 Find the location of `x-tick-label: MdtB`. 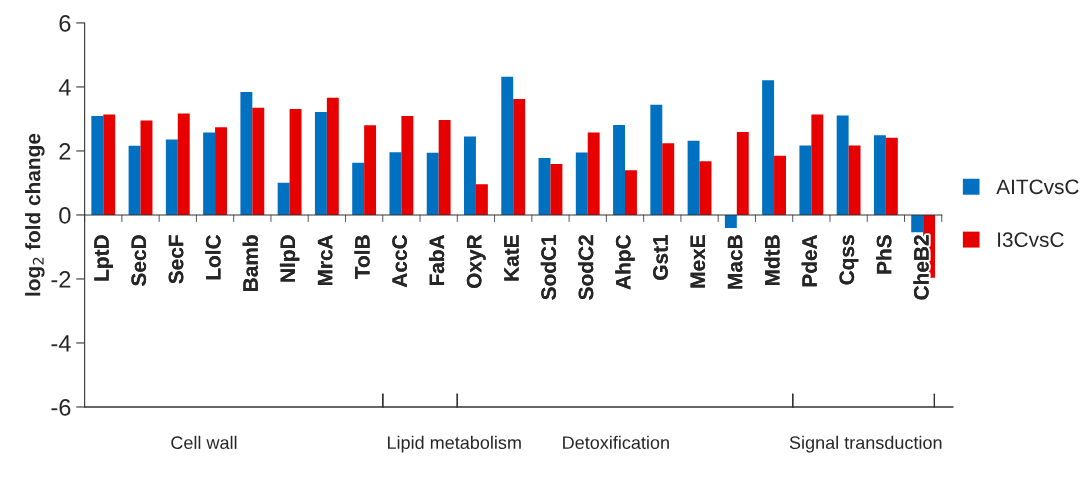

x-tick-label: MdtB is located at coordinates (772, 260).